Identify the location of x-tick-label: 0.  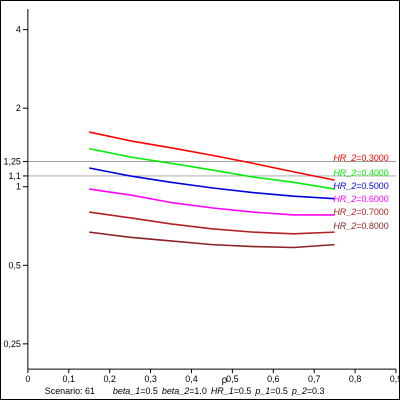
(27, 379).